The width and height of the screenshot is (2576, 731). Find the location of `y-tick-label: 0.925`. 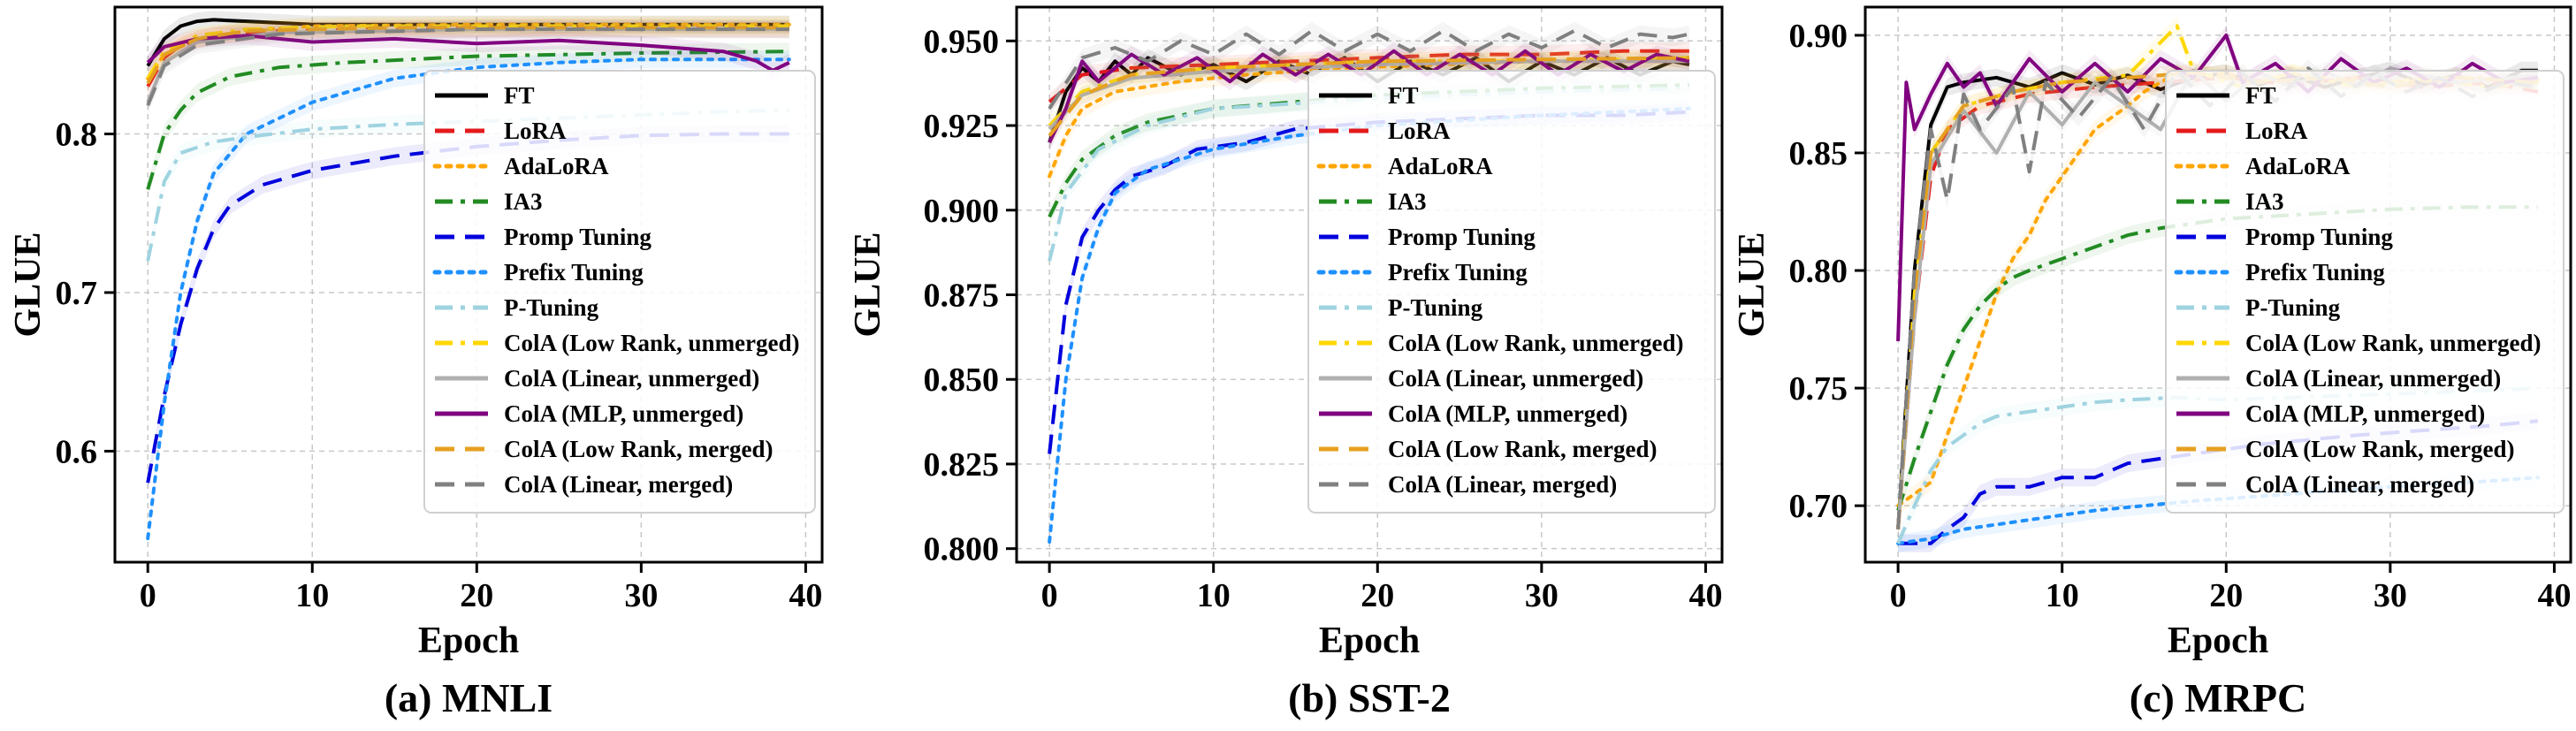

y-tick-label: 0.925 is located at coordinates (962, 126).